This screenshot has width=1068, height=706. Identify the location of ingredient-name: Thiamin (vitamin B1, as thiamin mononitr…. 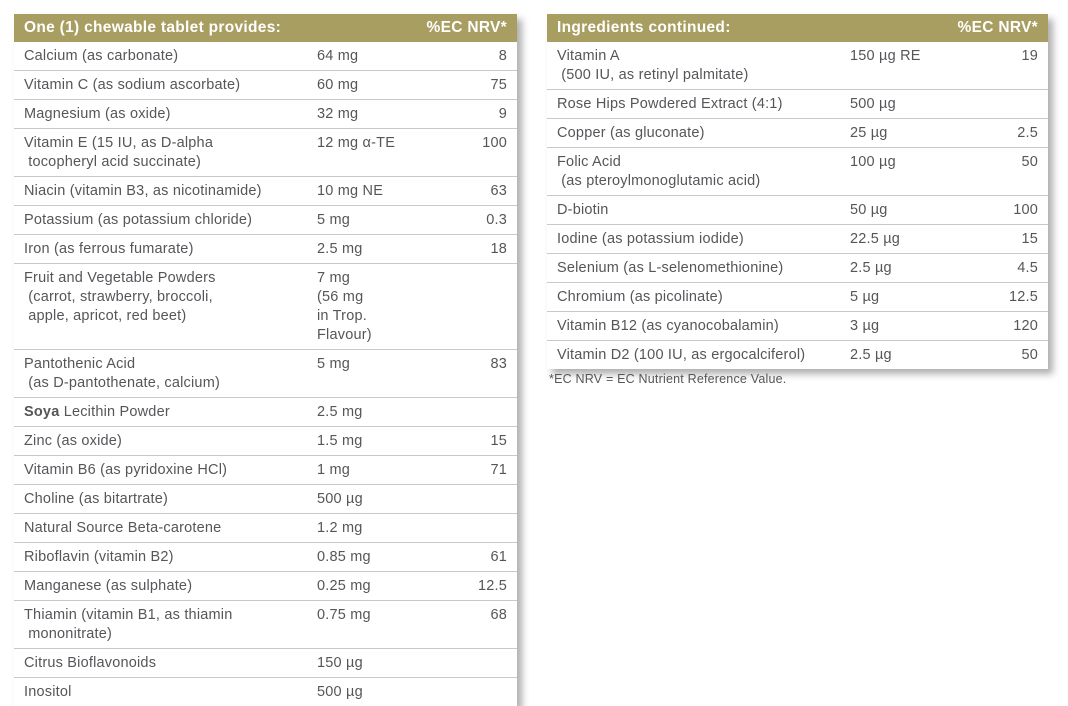
(170, 625).